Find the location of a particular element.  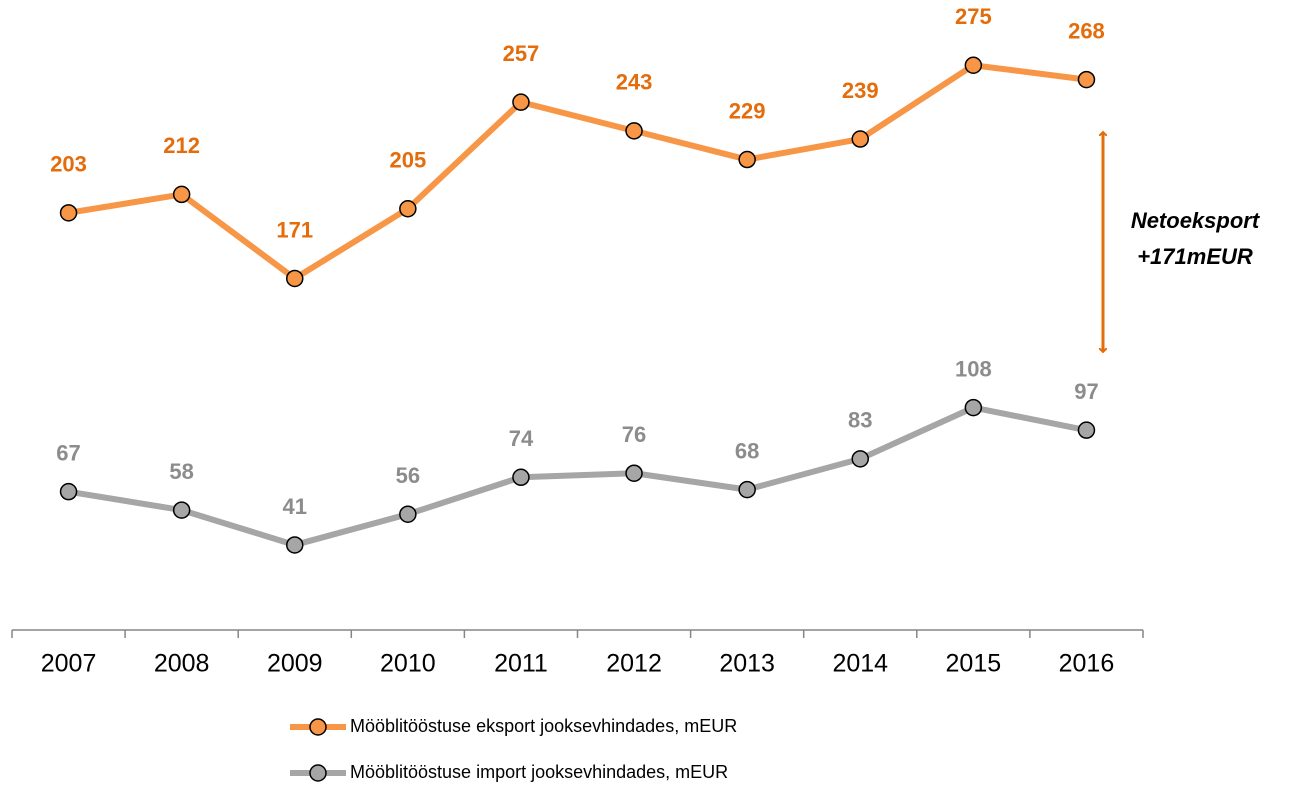

data-label: 83 is located at coordinates (860, 420).